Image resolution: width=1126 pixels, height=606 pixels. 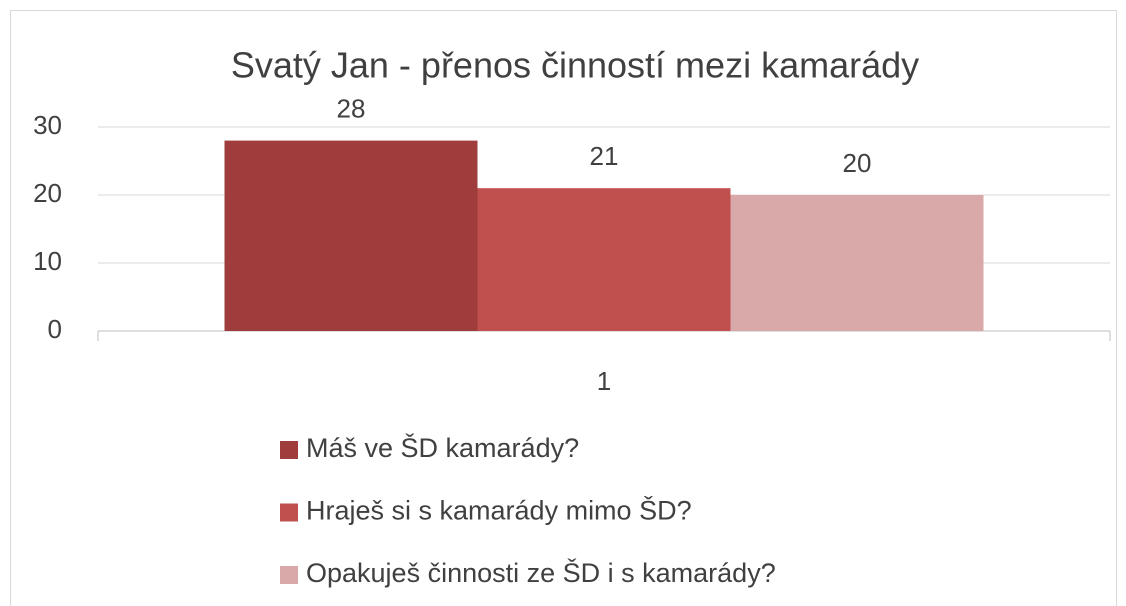 I want to click on y-tick-label: 20, so click(x=47, y=193).